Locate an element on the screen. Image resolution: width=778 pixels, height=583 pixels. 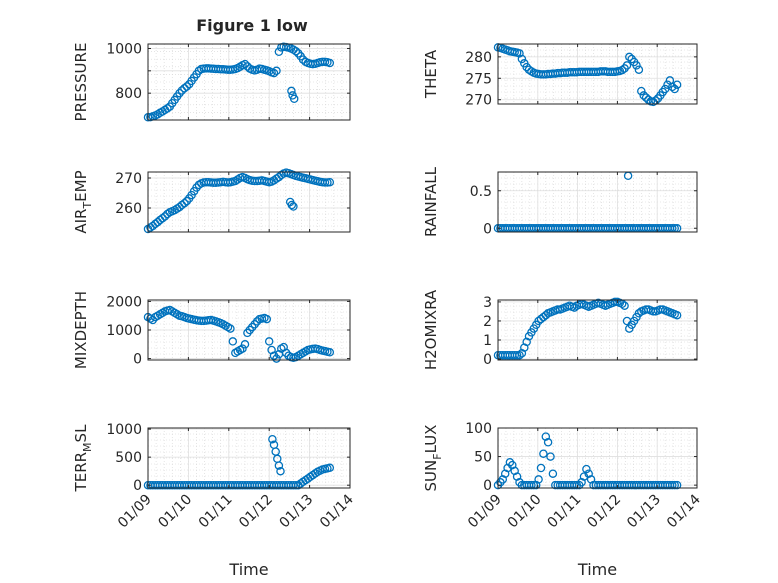
y-axis-label-subscript: T is located at coordinates (87, 206).